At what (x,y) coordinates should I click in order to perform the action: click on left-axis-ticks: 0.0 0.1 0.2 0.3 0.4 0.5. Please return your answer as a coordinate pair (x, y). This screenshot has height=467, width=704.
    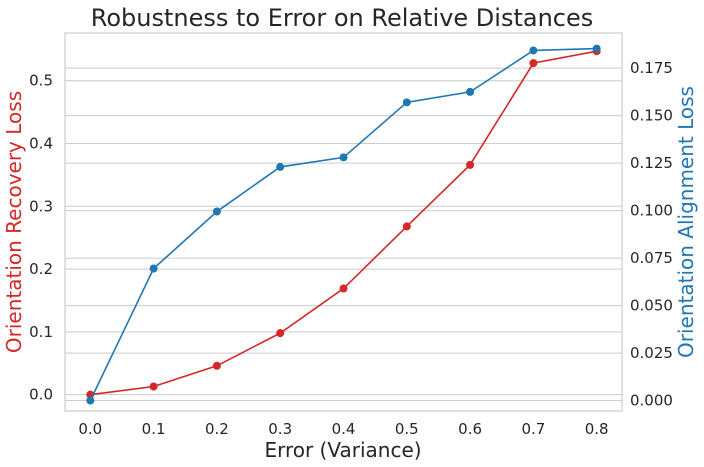
    Looking at the image, I should click on (41, 238).